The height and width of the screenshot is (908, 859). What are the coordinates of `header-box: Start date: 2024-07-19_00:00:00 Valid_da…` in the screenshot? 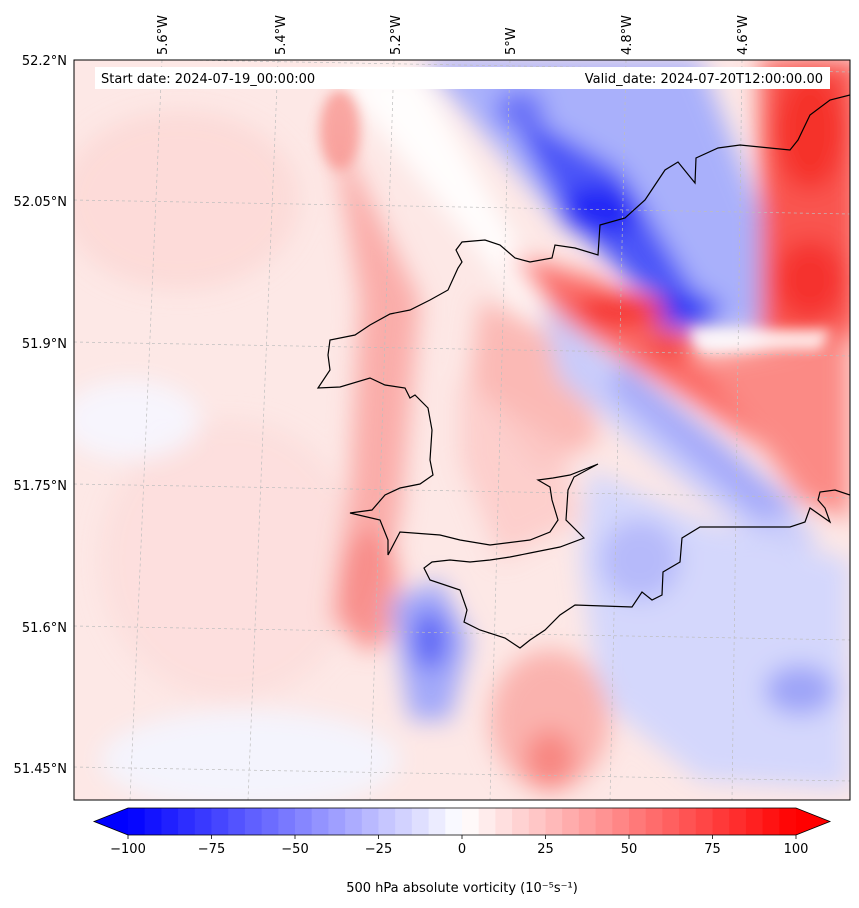 It's located at (462, 78).